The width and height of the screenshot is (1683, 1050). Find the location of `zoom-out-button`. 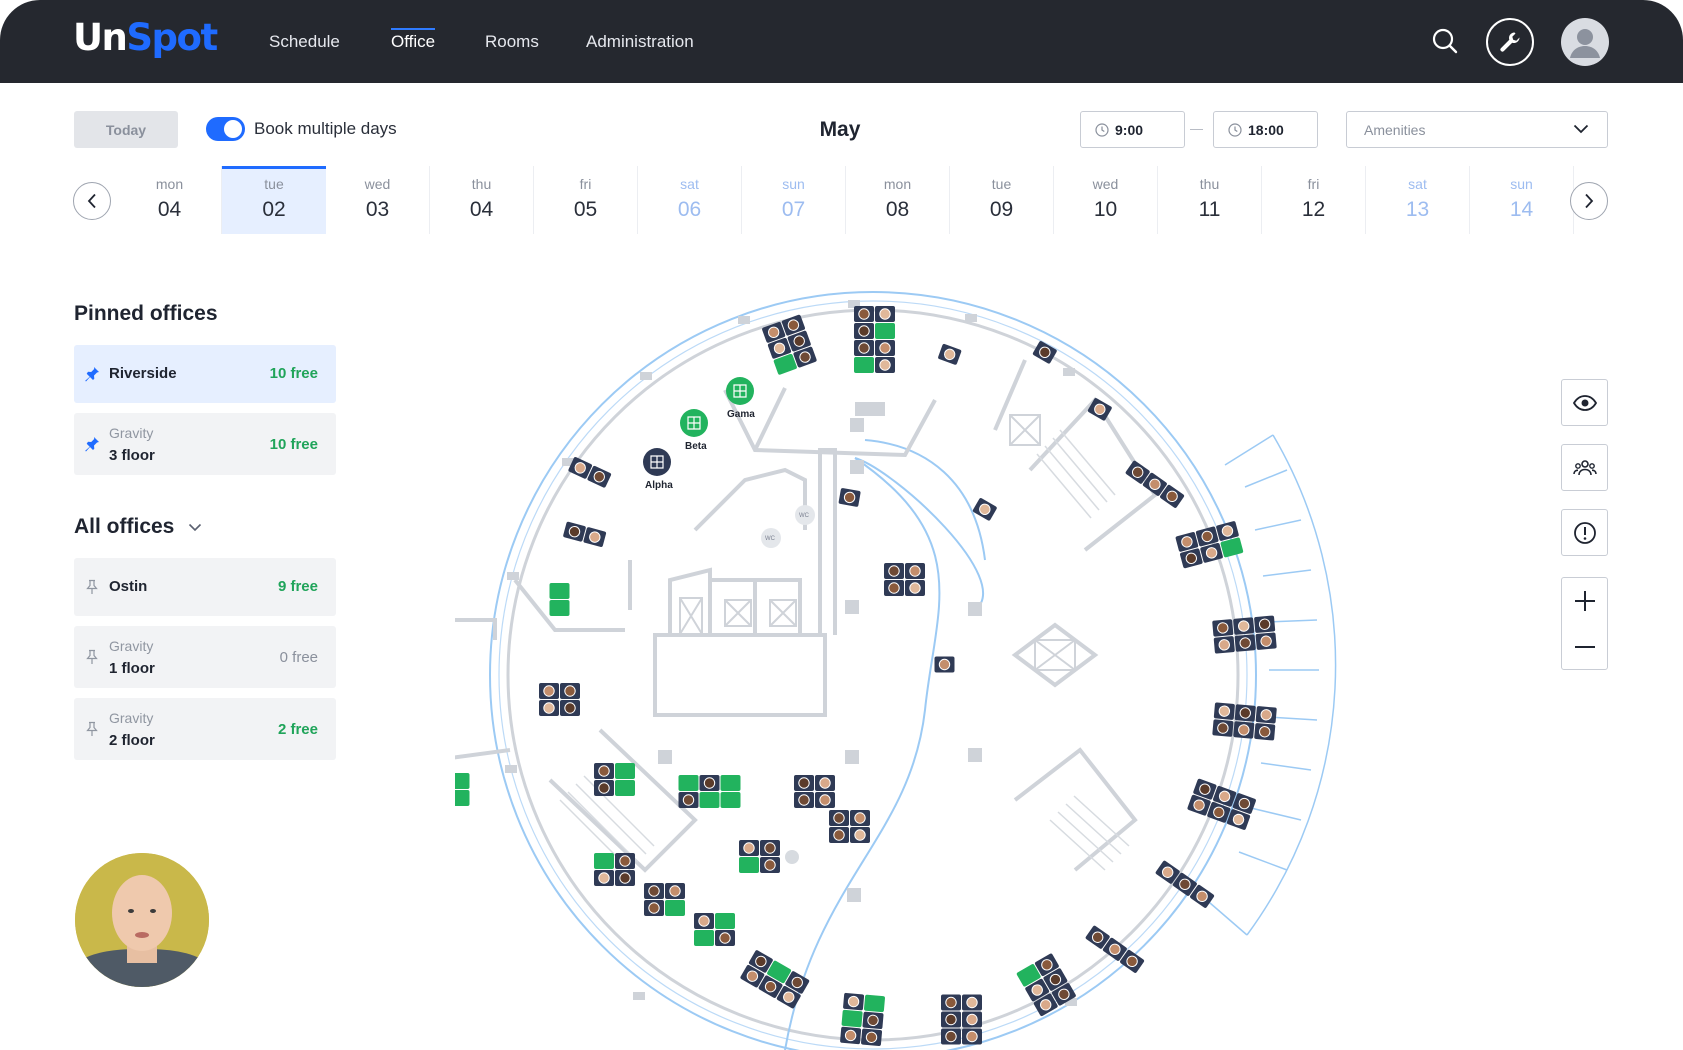

zoom-out-button is located at coordinates (1584, 647).